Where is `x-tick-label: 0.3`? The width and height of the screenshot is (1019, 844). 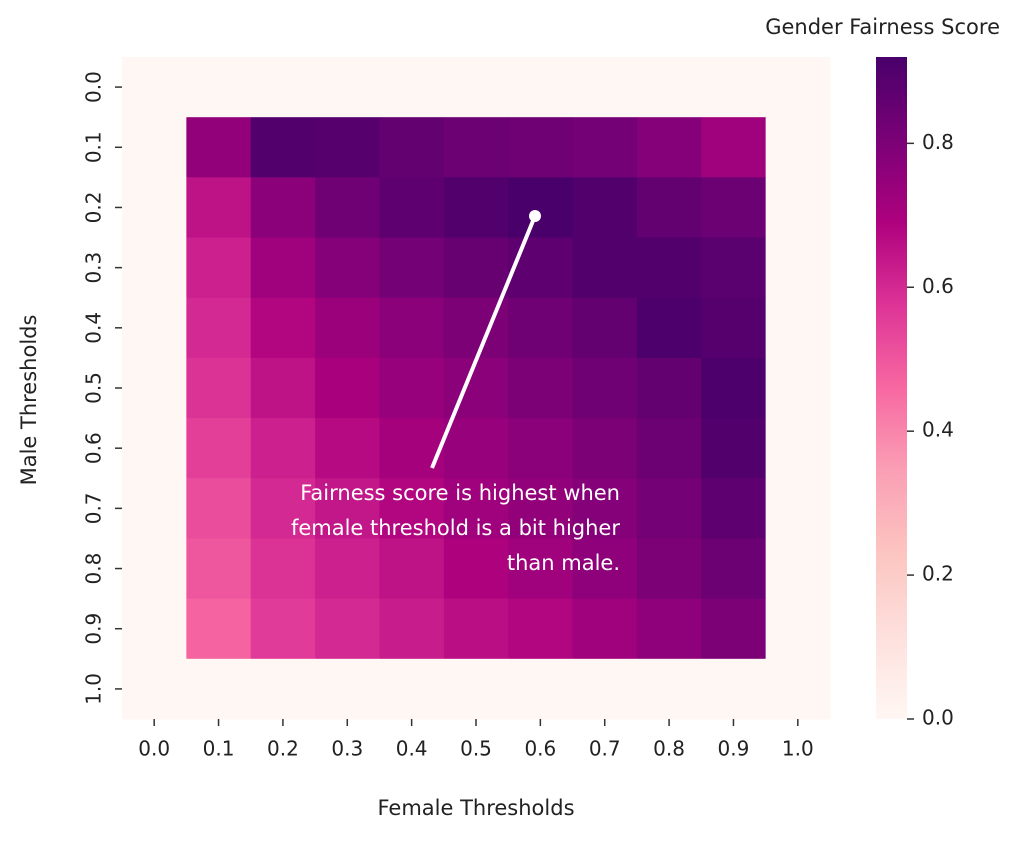 x-tick-label: 0.3 is located at coordinates (347, 749).